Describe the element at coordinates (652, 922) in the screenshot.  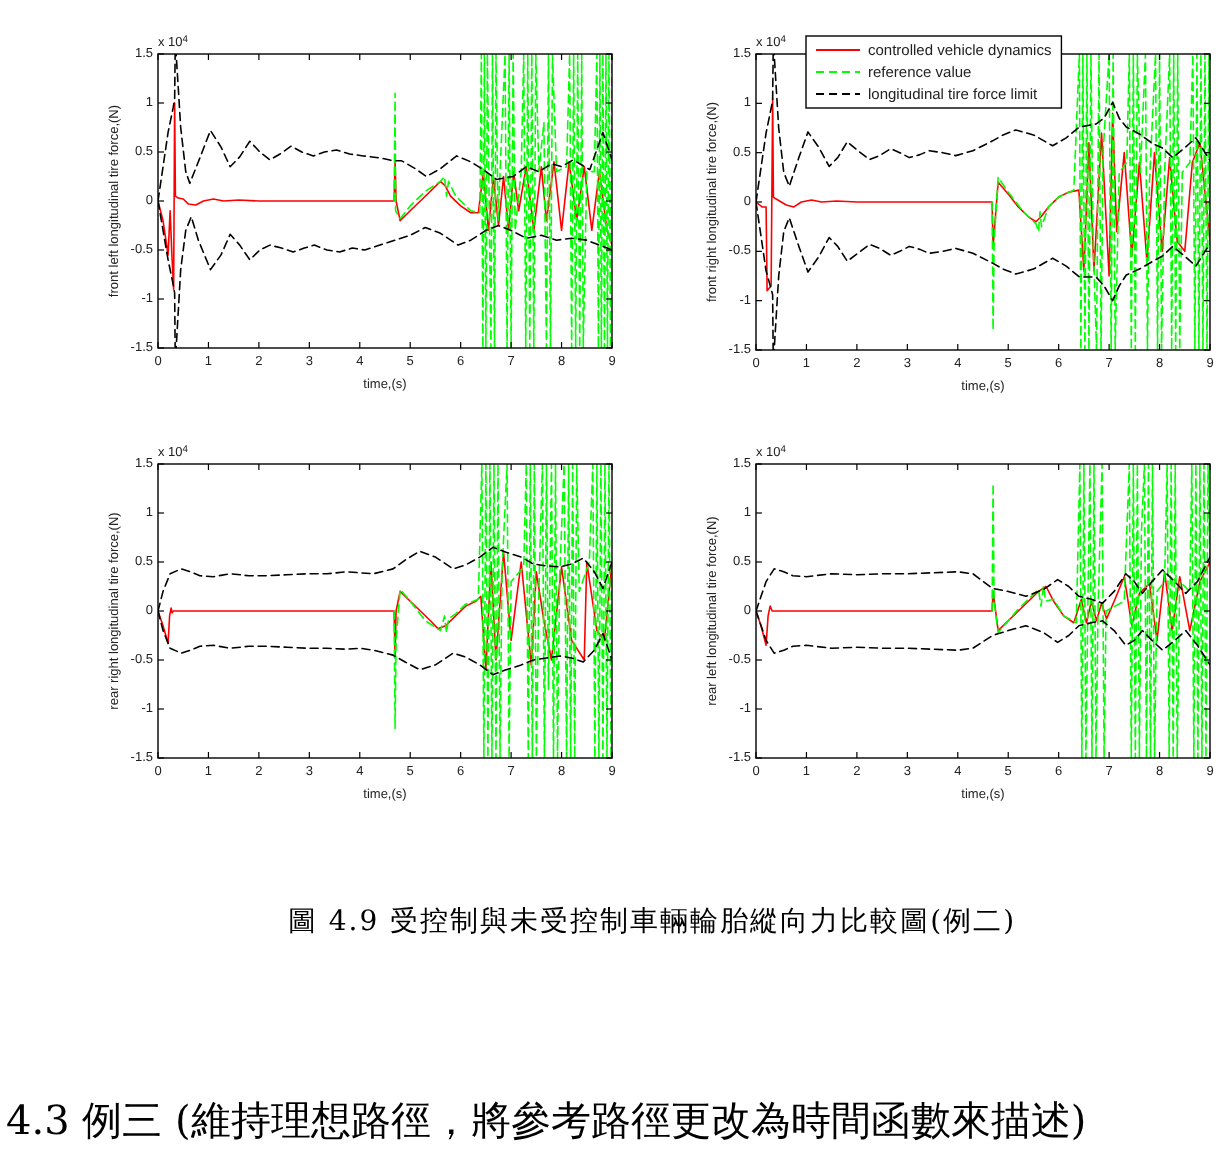
I see `text: 圖 4.9 受控制與未受控制車輛輪胎縱向力比較圖(例二)` at that location.